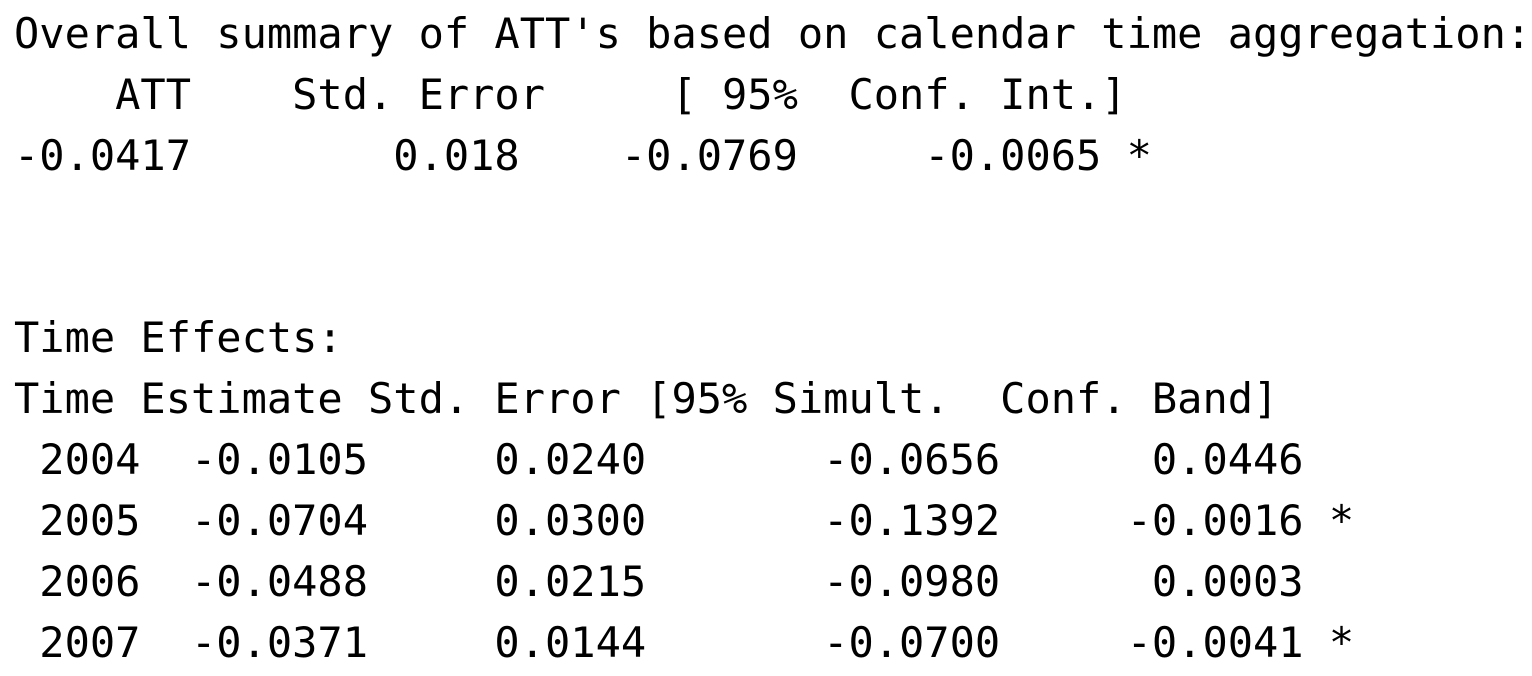 The height and width of the screenshot is (676, 1532). I want to click on time-effects-row: 2005 -0.0704 0.0300 -0.1392 -0.0016 *, so click(684, 520).